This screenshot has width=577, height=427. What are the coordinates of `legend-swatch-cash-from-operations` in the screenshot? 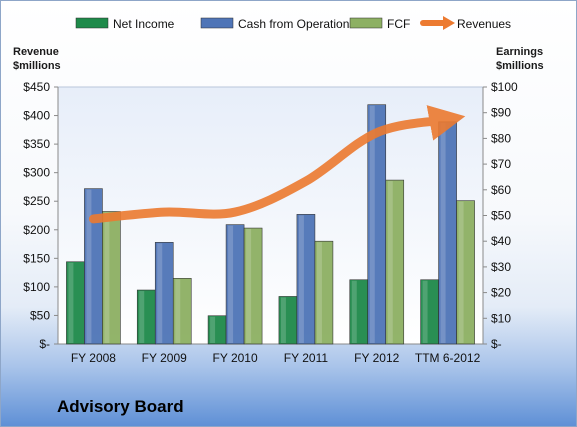 It's located at (217, 23).